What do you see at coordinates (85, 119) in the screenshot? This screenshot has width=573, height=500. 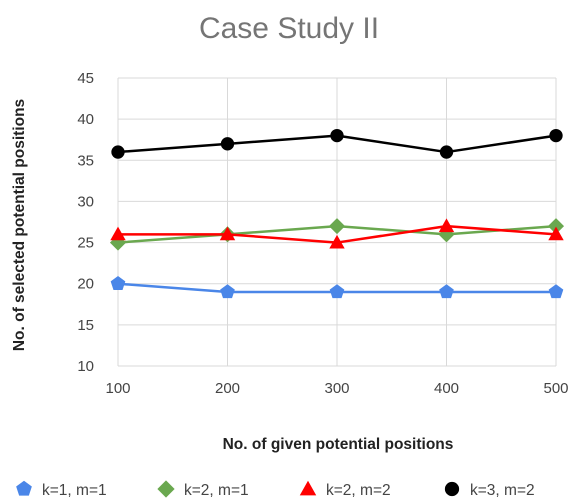 I see `y-tick-label: 40` at bounding box center [85, 119].